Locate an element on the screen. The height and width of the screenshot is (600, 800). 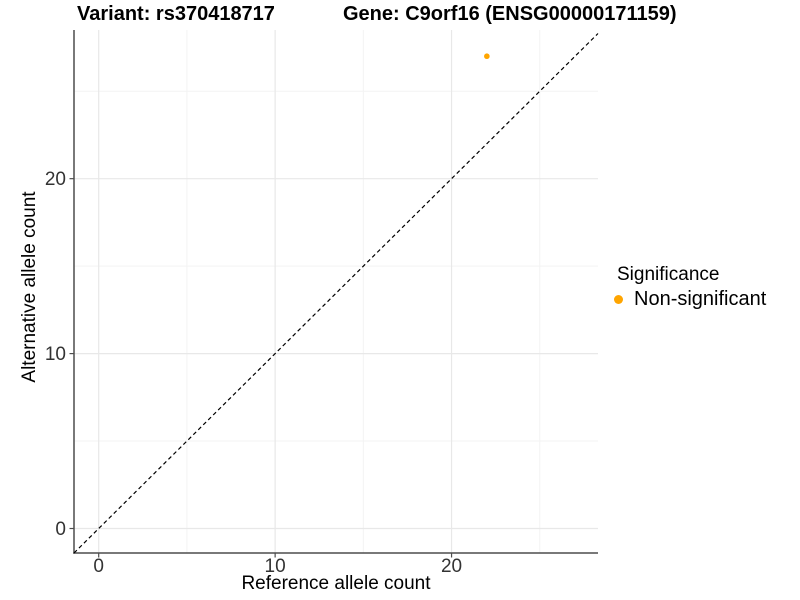
x-tick-label: 0 is located at coordinates (98, 566).